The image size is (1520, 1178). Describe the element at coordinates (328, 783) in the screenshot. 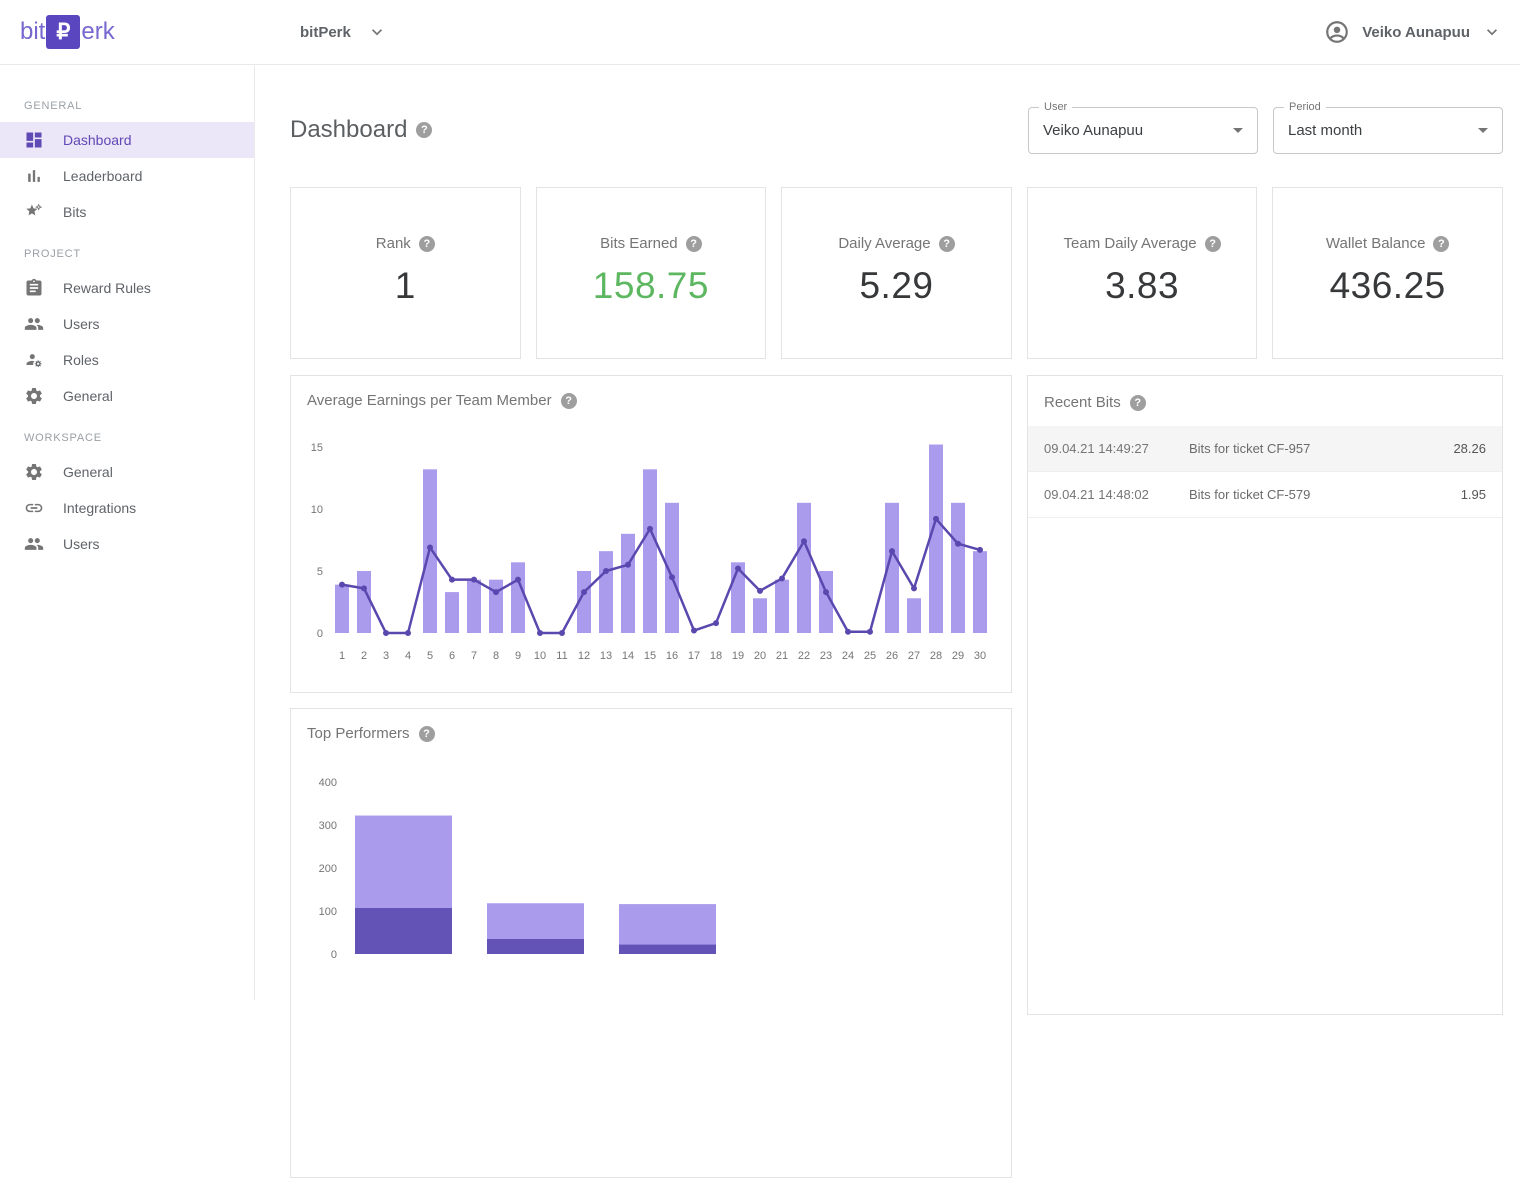

I see `y-axis-tick: 400` at that location.